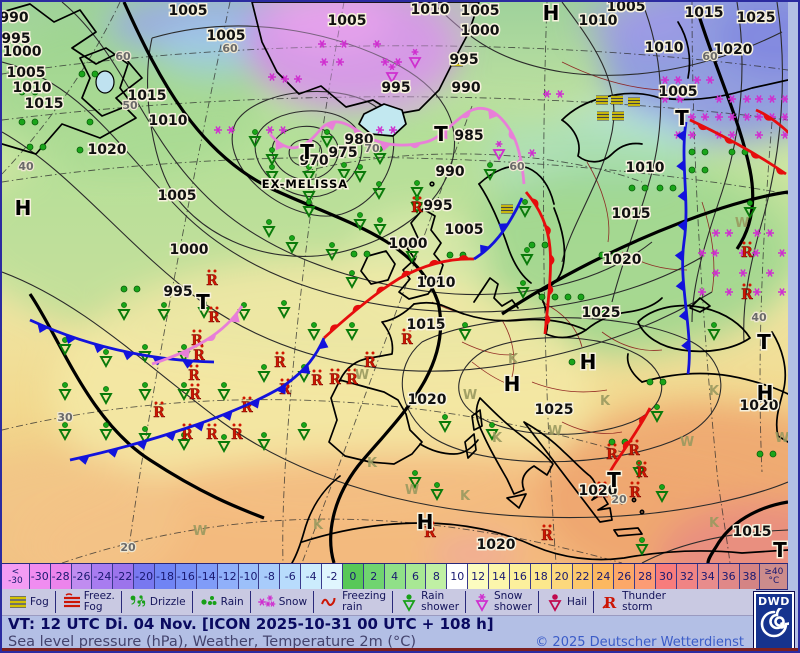  Describe the element at coordinates (416, 576) in the screenshot. I see `scale-cell: 6` at that location.